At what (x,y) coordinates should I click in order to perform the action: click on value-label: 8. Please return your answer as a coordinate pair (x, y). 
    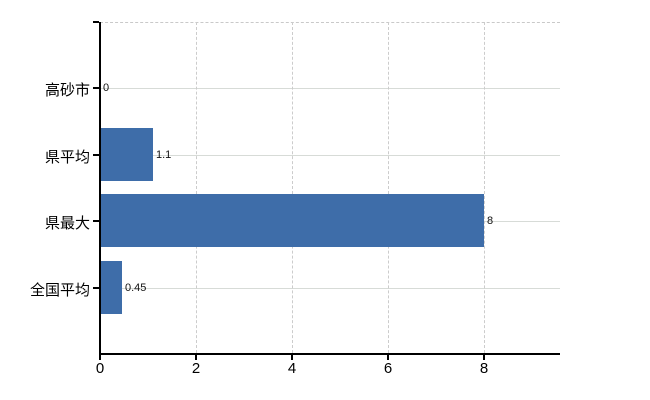
    Looking at the image, I should click on (490, 221).